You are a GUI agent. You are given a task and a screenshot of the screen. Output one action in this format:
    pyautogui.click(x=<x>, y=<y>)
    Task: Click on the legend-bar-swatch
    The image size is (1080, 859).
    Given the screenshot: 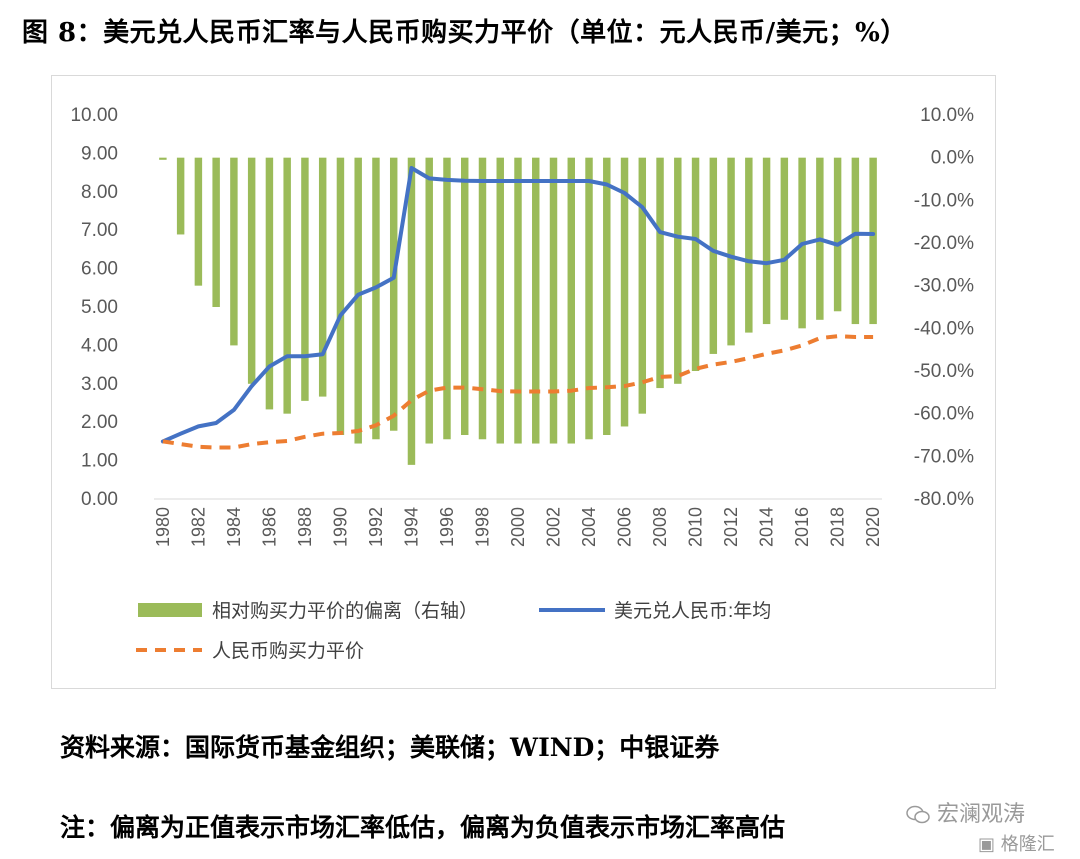 What is the action you would take?
    pyautogui.click(x=170, y=610)
    